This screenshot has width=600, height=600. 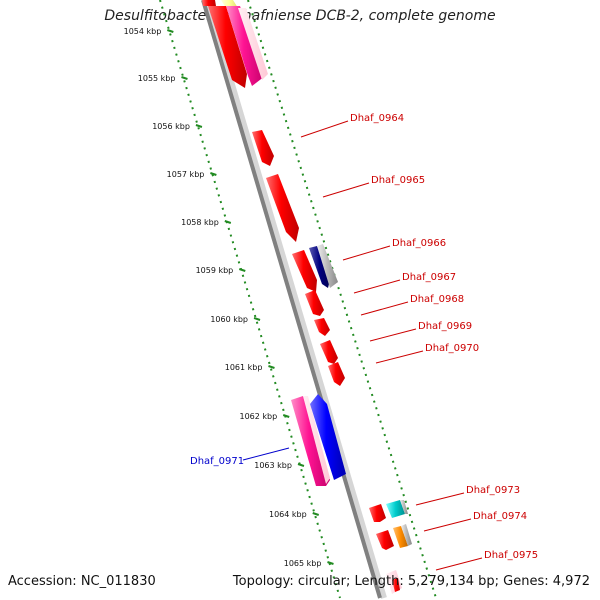 What do you see at coordinates (229, 319) in the screenshot?
I see `tick-label: 1060 kbp` at bounding box center [229, 319].